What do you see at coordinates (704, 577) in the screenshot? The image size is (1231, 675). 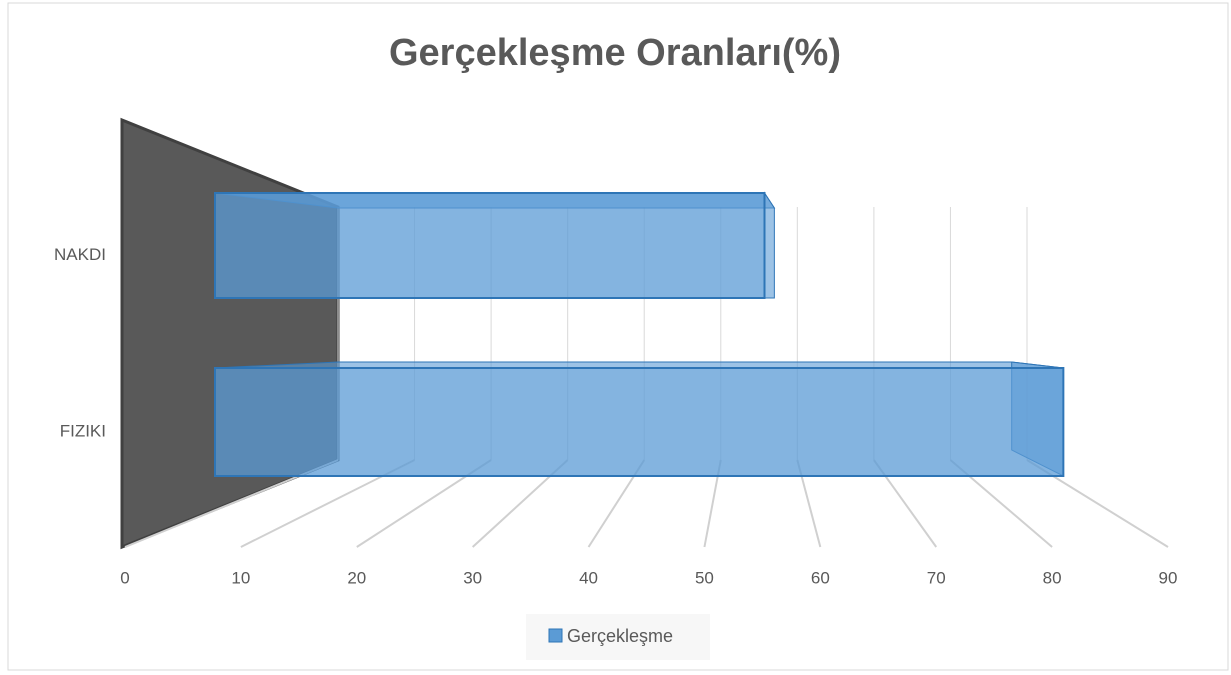 I see `x-tick-label: 50` at bounding box center [704, 577].